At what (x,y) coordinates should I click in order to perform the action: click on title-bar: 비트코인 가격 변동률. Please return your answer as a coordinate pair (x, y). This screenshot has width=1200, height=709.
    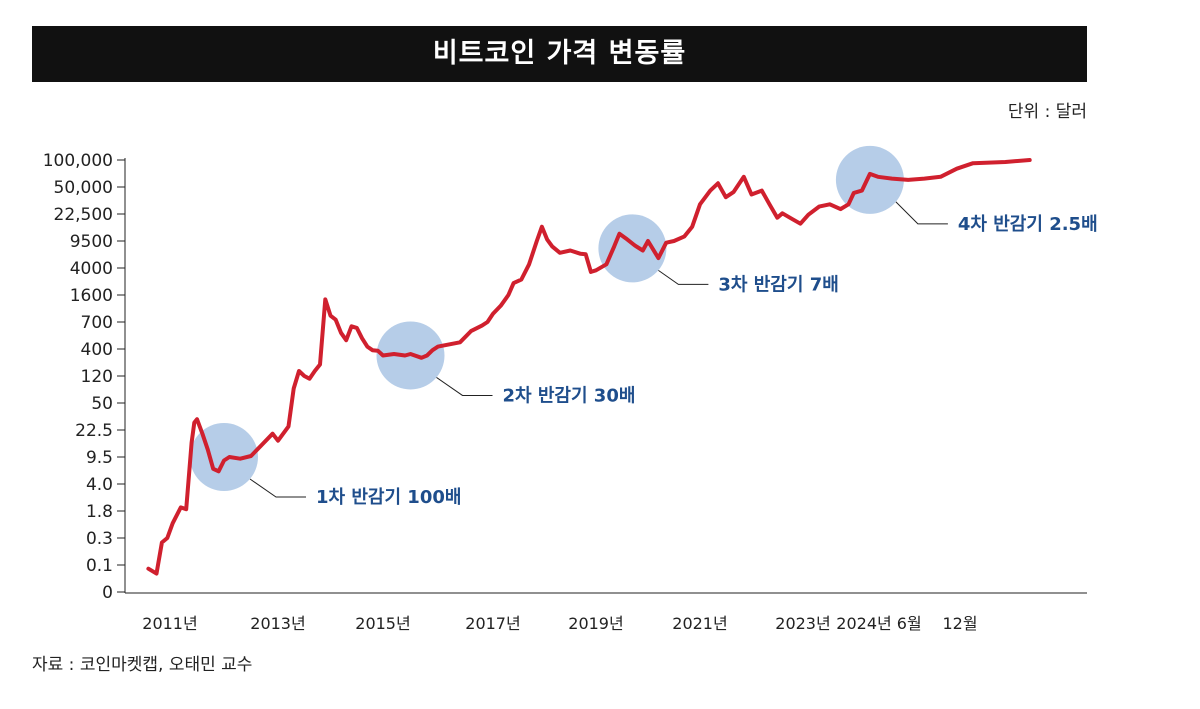
    Looking at the image, I should click on (559, 54).